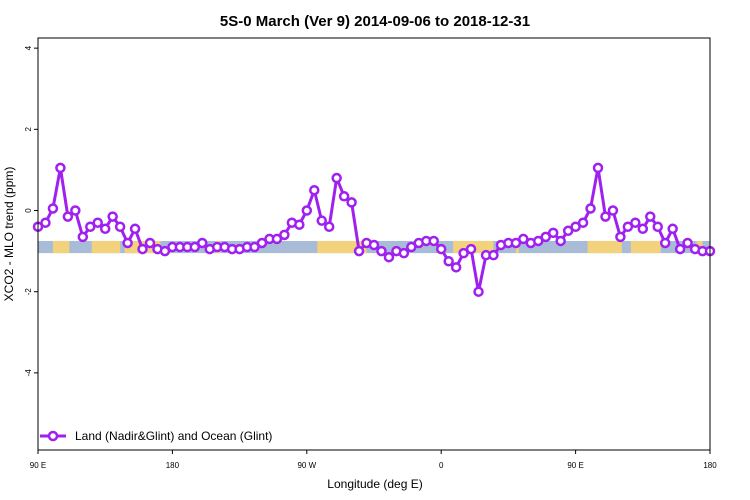 The image size is (750, 500). Describe the element at coordinates (173, 436) in the screenshot. I see `legend-entry-0: Land (Nadir&Glint) and Ocean (Glint)` at that location.